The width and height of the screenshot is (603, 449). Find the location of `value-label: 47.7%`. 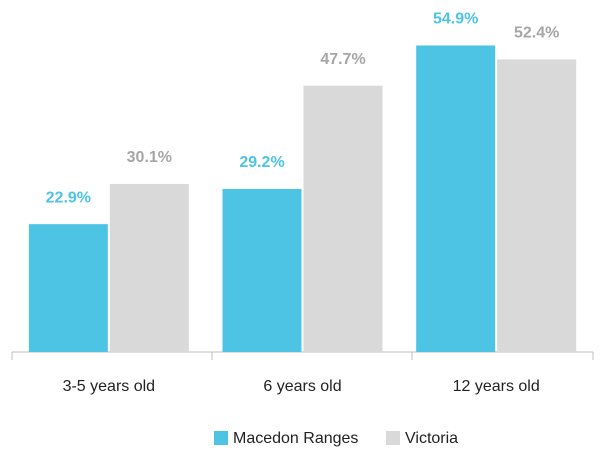

value-label: 47.7% is located at coordinates (342, 59).